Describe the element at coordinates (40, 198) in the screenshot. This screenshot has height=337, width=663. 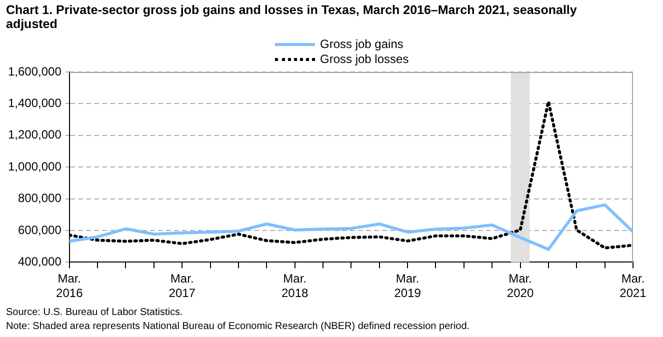
I see `y-tick-label: 800,000` at that location.